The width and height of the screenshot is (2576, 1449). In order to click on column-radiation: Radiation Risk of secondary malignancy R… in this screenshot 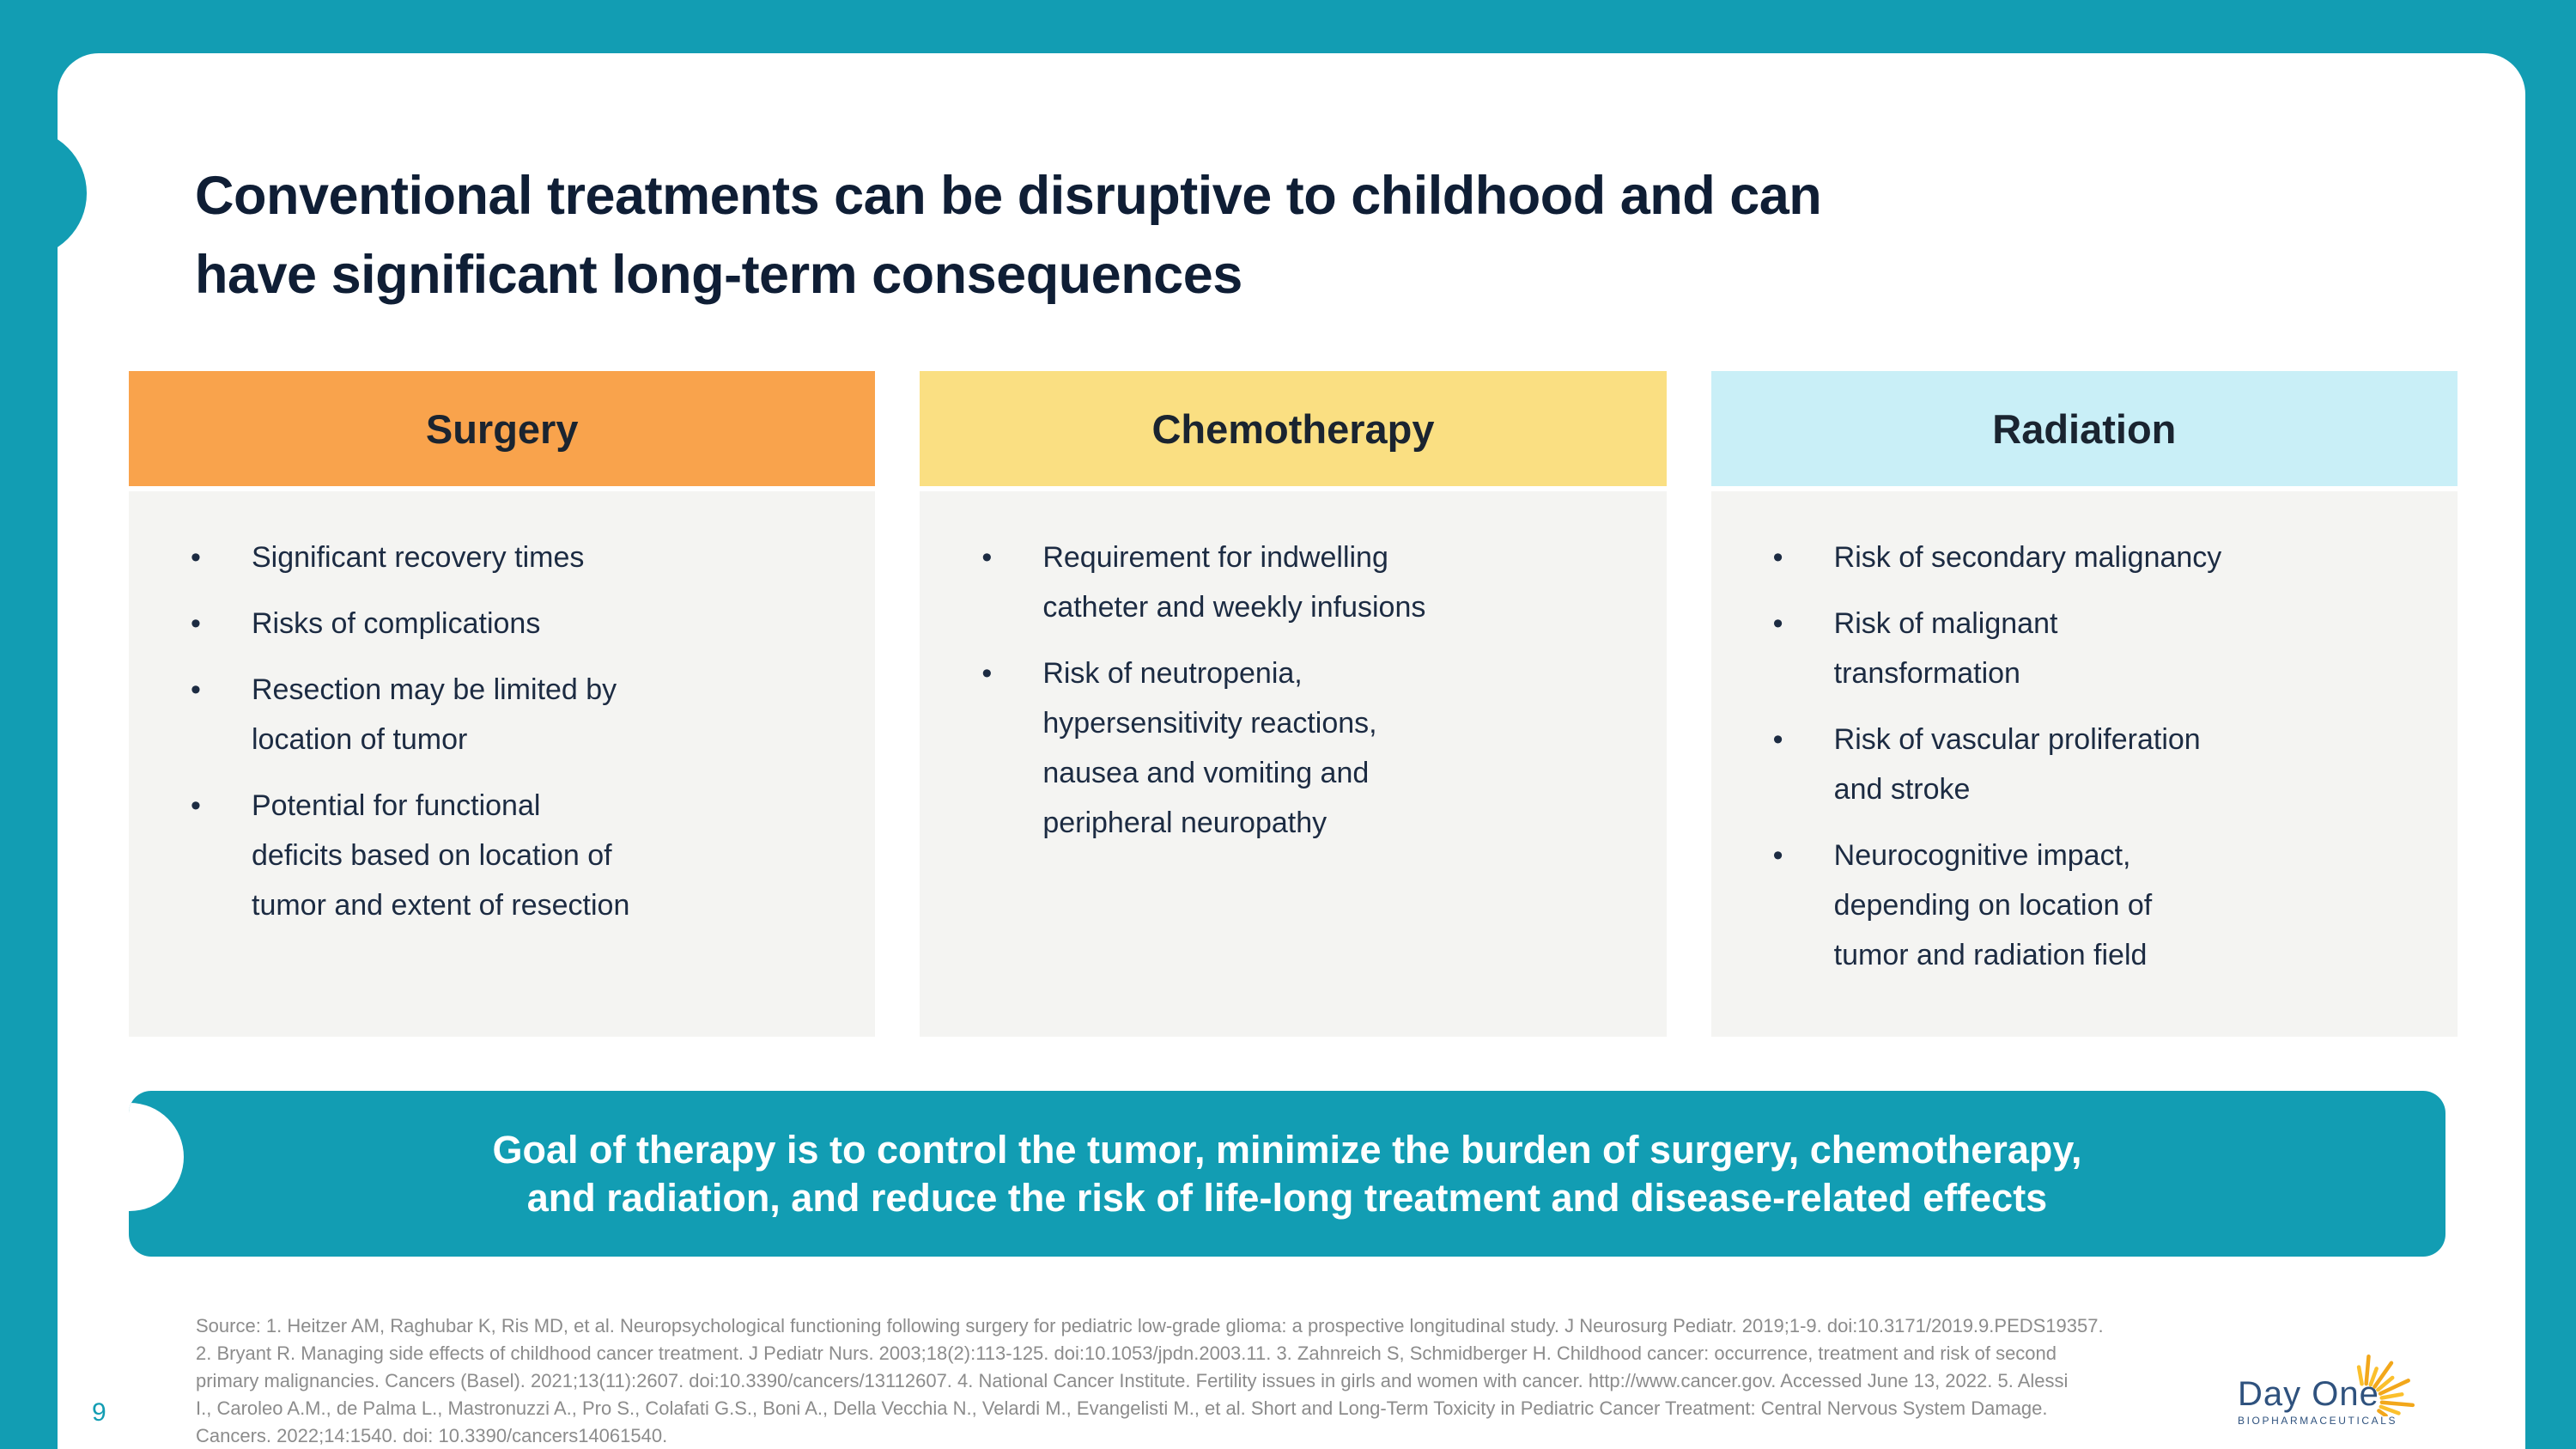, I will do `click(2084, 704)`.